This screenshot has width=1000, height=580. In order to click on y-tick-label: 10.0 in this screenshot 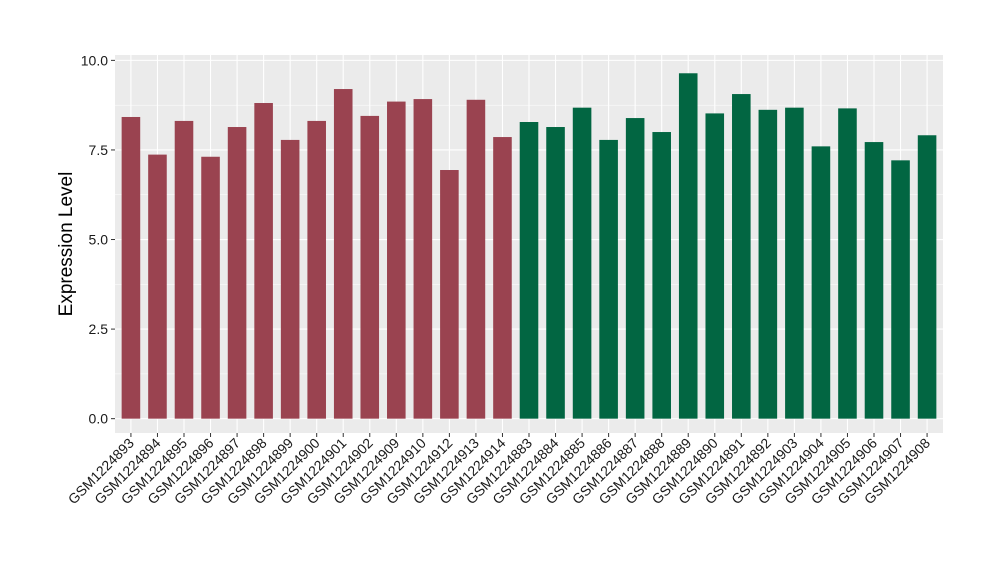, I will do `click(94, 60)`.